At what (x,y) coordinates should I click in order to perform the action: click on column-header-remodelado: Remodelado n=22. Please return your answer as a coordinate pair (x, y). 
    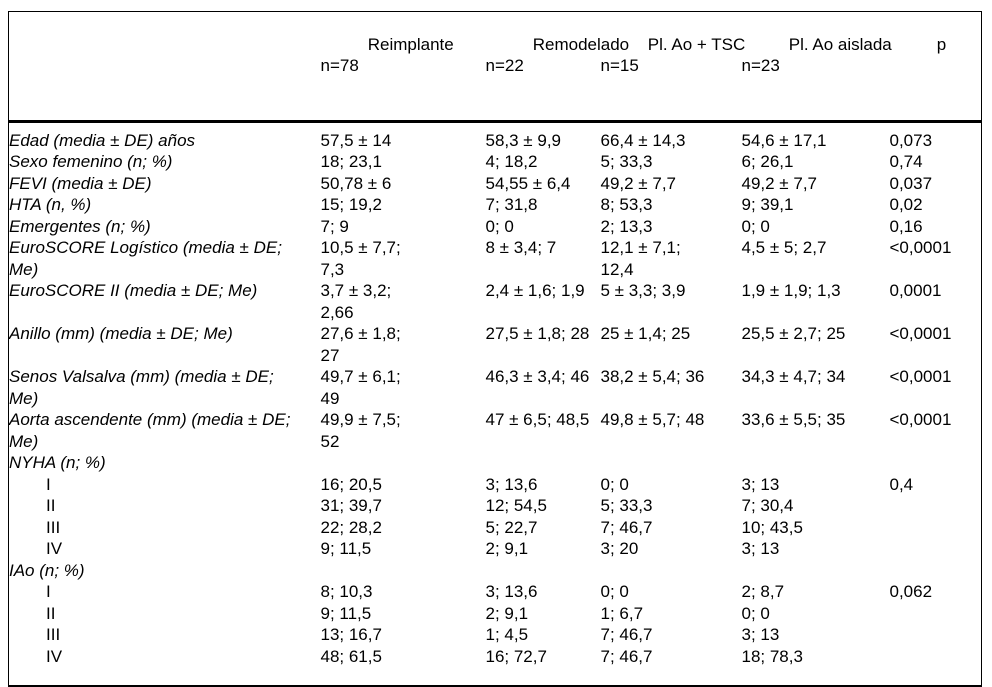
    Looking at the image, I should click on (557, 67).